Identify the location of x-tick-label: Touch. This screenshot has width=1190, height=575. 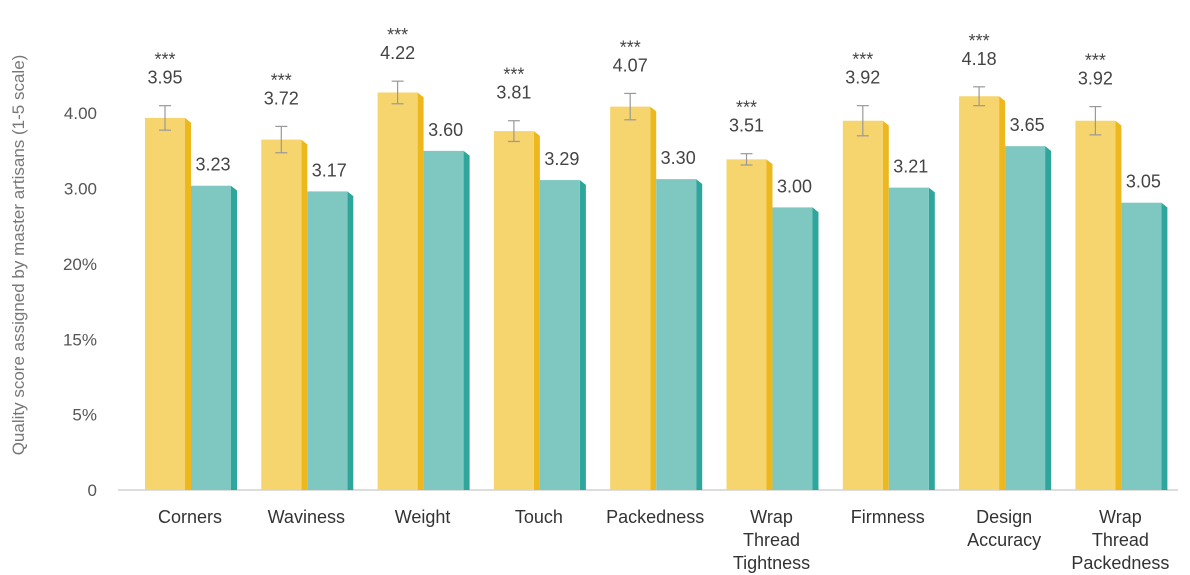
(539, 517).